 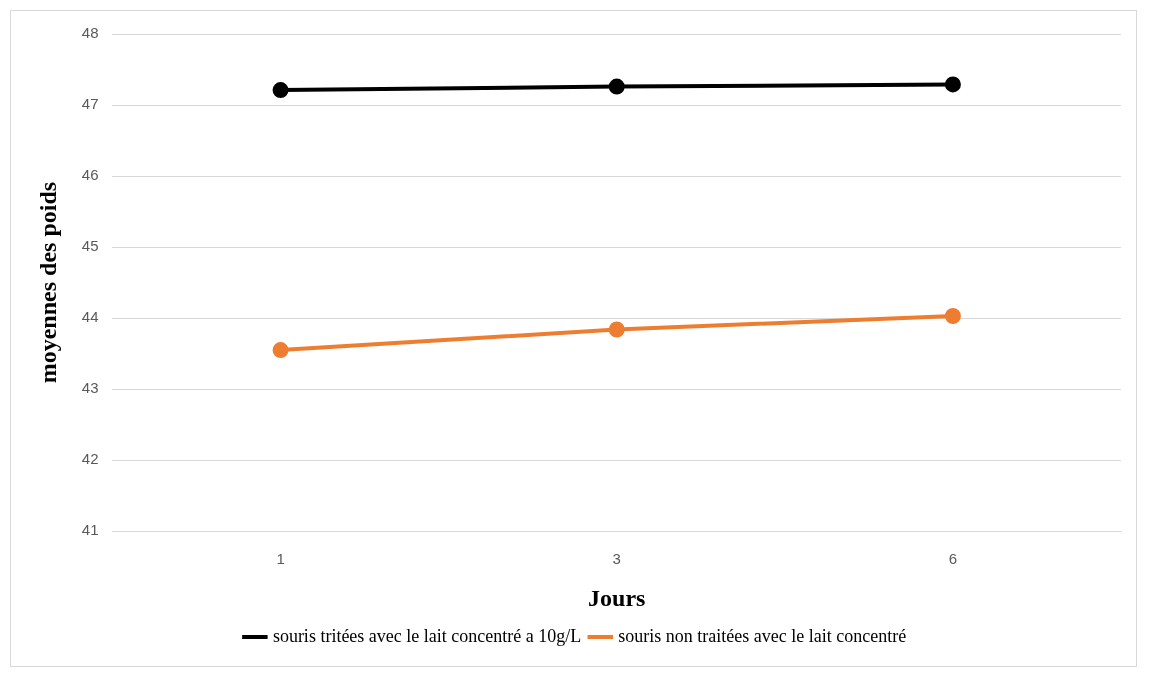 What do you see at coordinates (953, 559) in the screenshot?
I see `x-tick-label: 6` at bounding box center [953, 559].